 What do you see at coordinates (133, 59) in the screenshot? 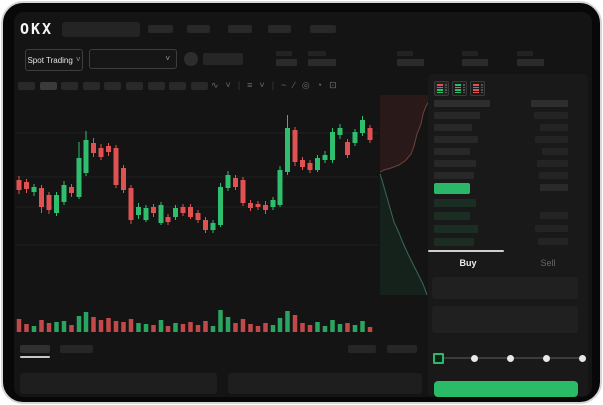
I see `pair-selector-dropdown: ˅` at bounding box center [133, 59].